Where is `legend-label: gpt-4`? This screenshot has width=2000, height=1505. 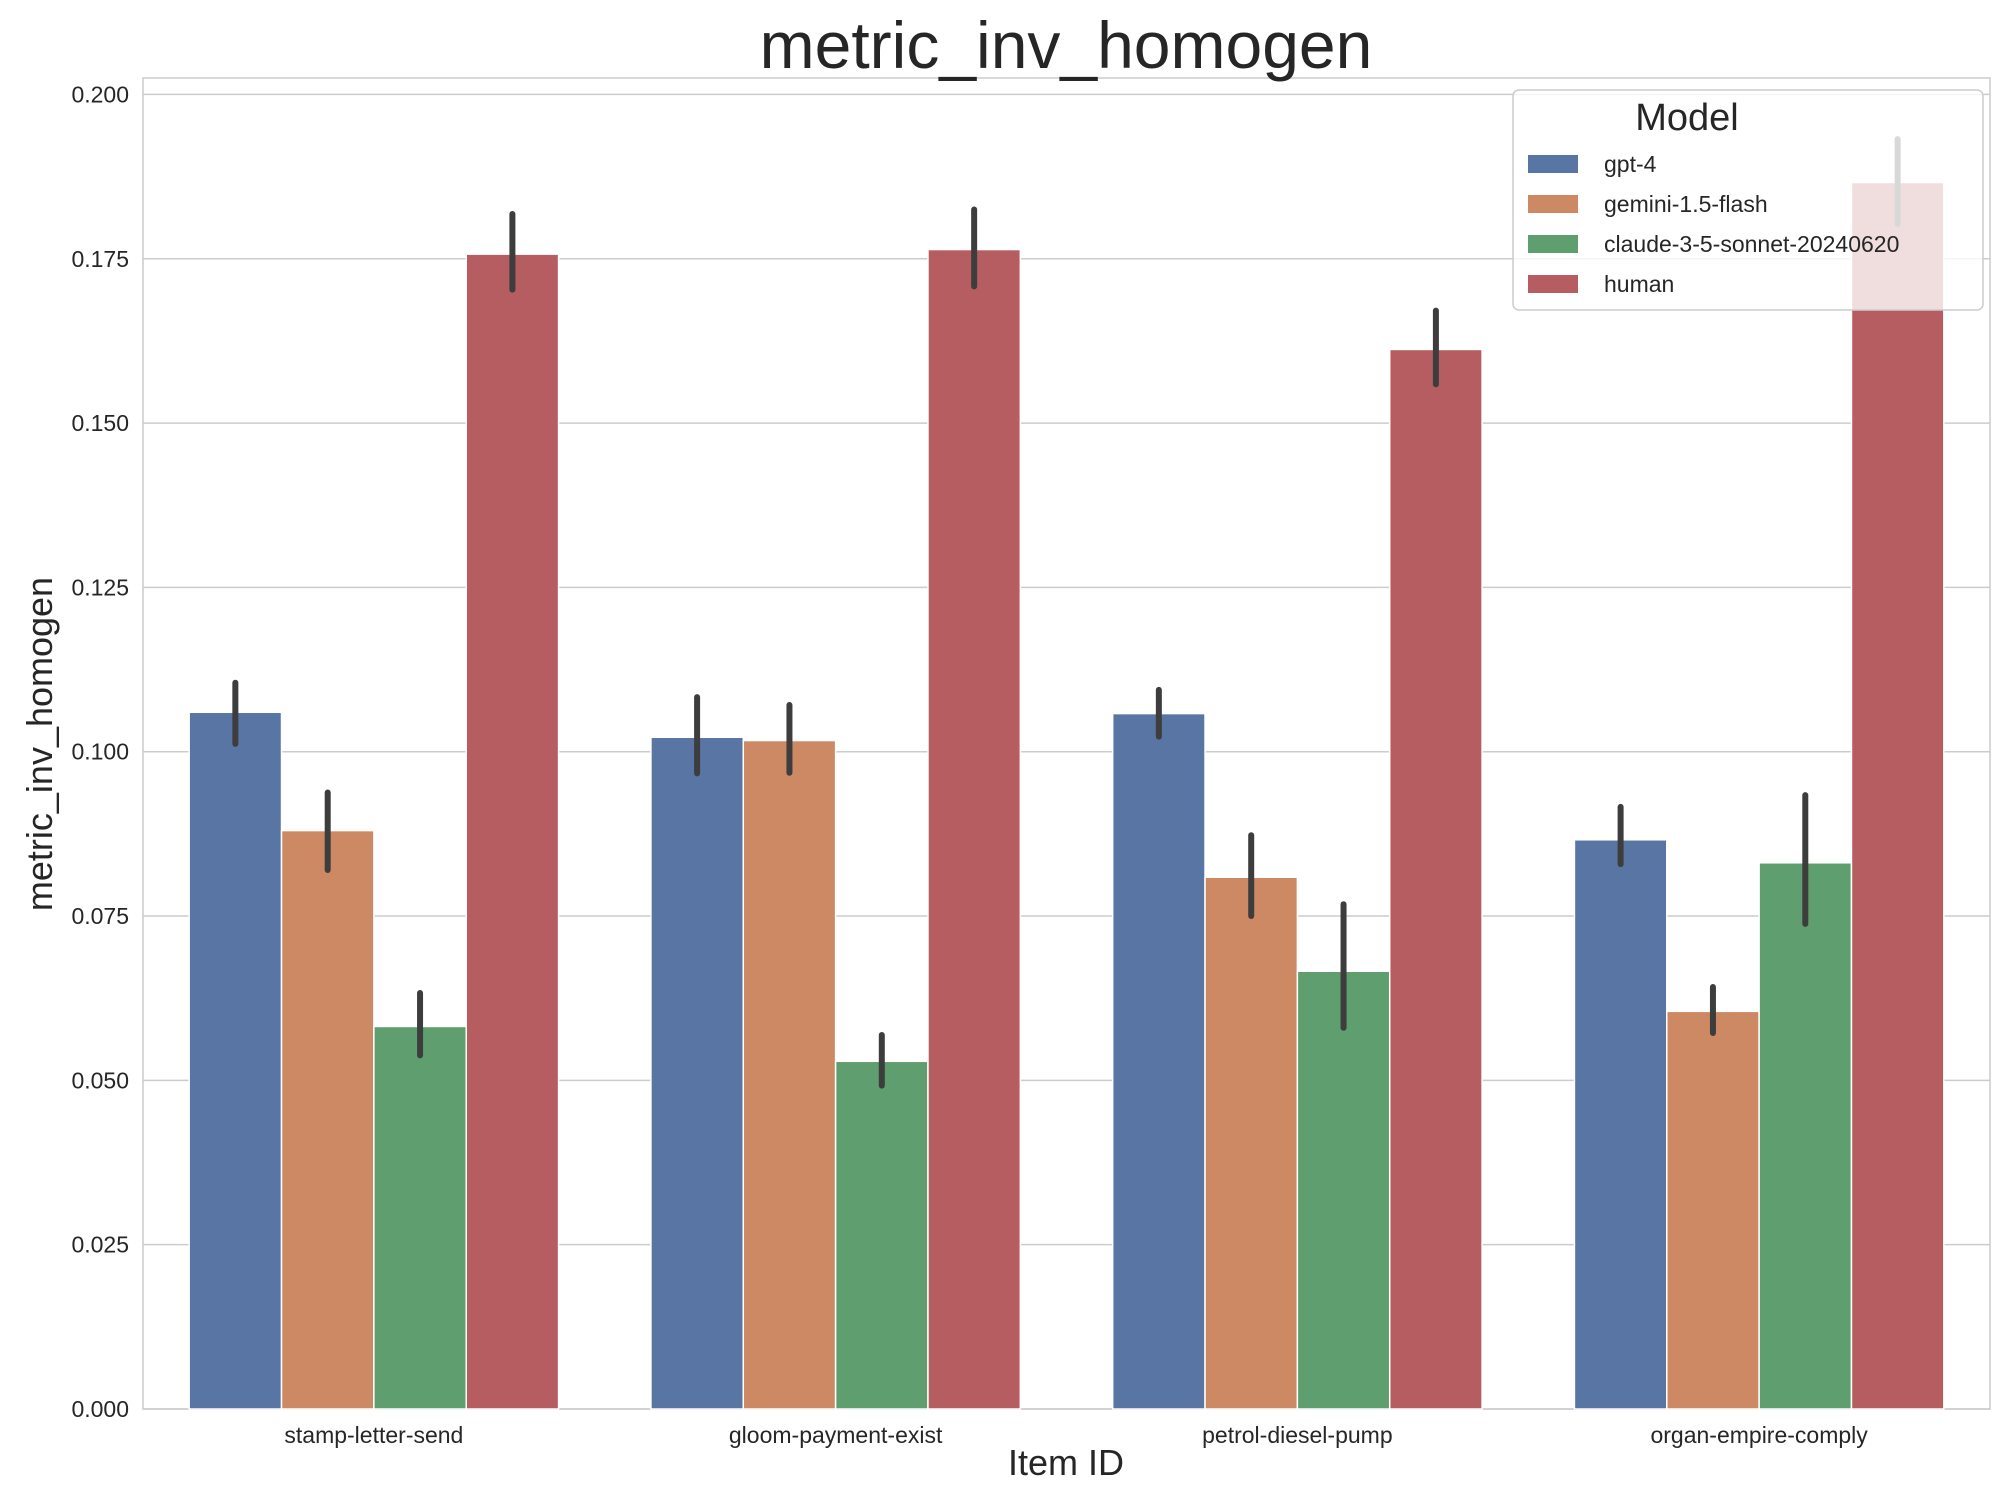
legend-label: gpt-4 is located at coordinates (1630, 164).